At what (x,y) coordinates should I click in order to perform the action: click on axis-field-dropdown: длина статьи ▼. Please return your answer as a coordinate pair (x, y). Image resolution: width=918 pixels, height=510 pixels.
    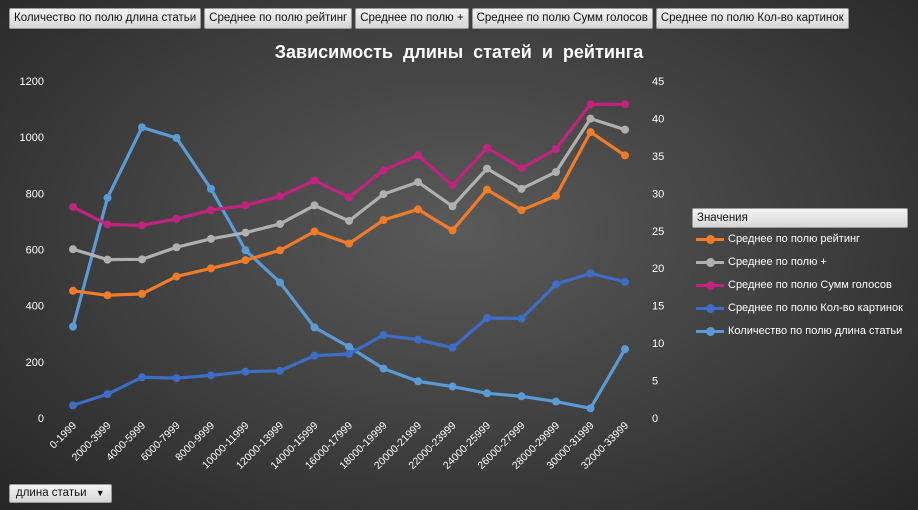
    Looking at the image, I should click on (60, 493).